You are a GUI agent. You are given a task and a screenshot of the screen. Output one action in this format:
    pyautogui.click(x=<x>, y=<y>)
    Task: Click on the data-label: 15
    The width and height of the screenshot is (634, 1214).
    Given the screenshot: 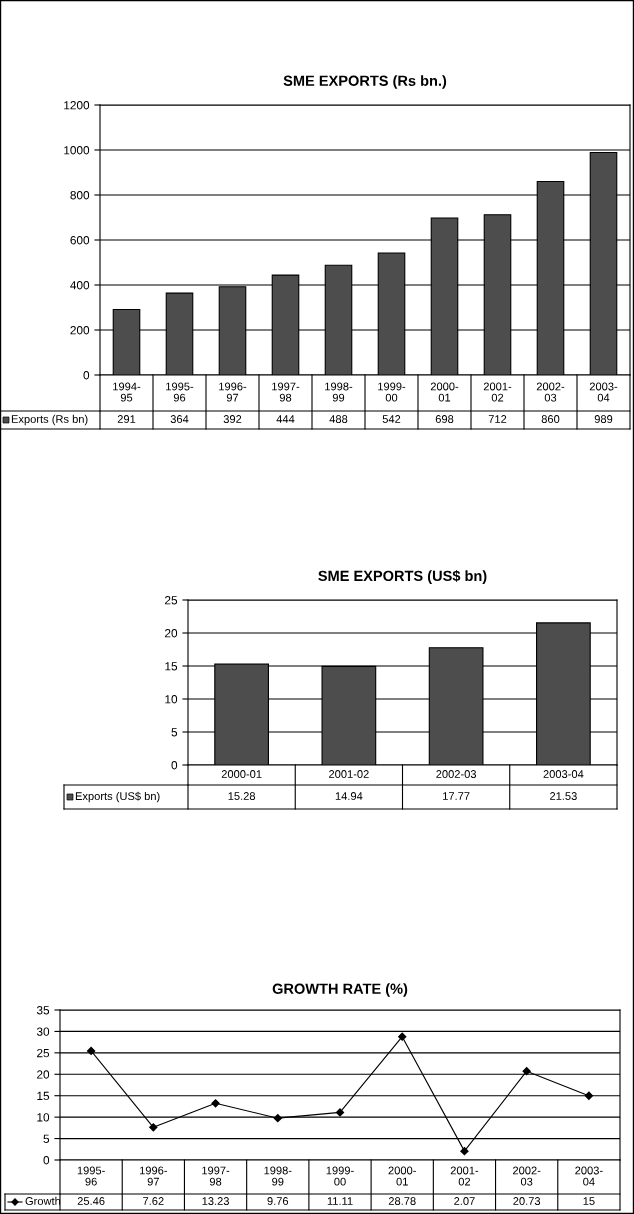 What is the action you would take?
    pyautogui.click(x=589, y=1201)
    